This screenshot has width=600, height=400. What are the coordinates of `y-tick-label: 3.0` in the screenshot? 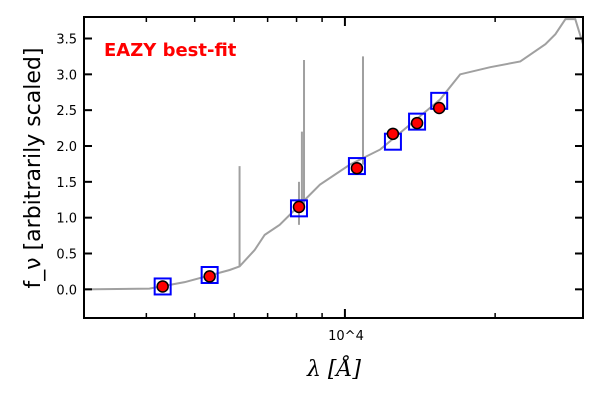 It's located at (66, 75).